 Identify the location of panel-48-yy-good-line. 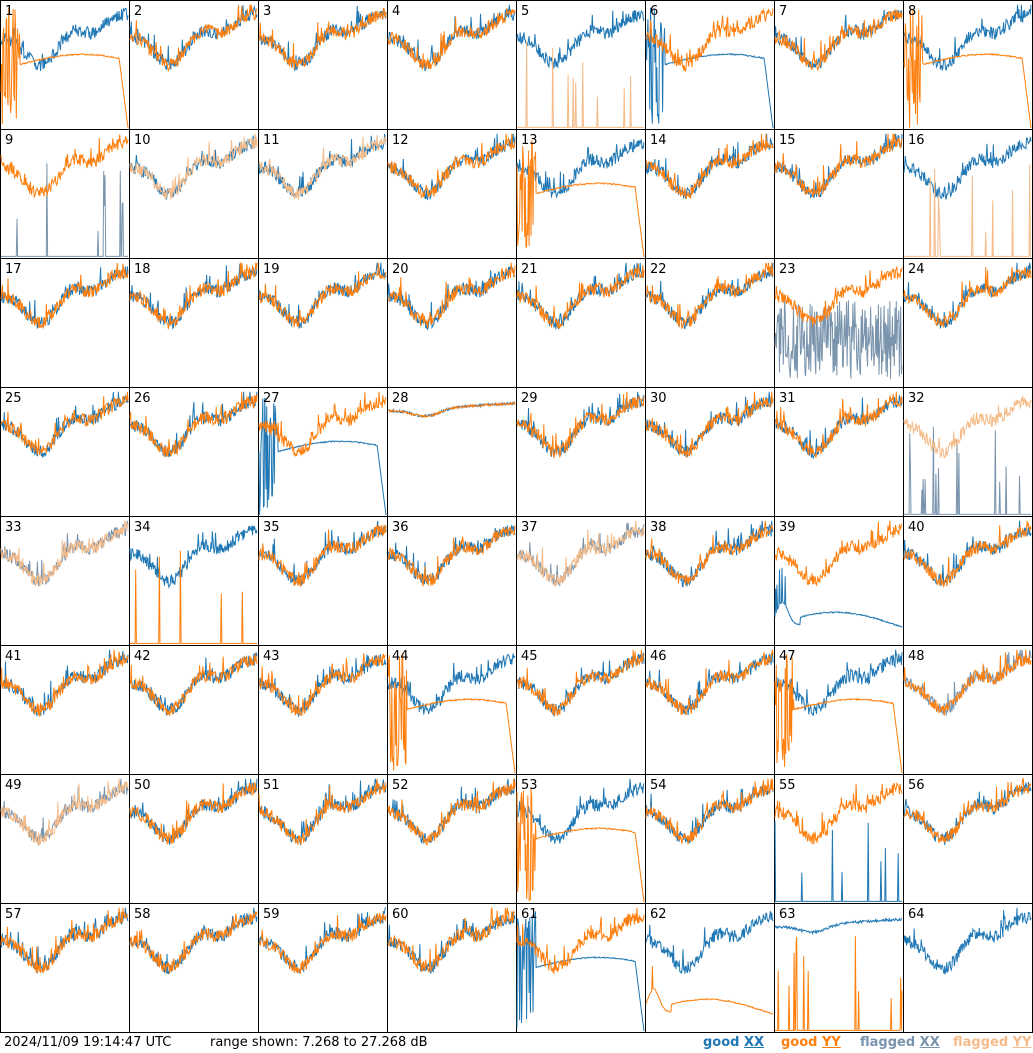
(967, 682).